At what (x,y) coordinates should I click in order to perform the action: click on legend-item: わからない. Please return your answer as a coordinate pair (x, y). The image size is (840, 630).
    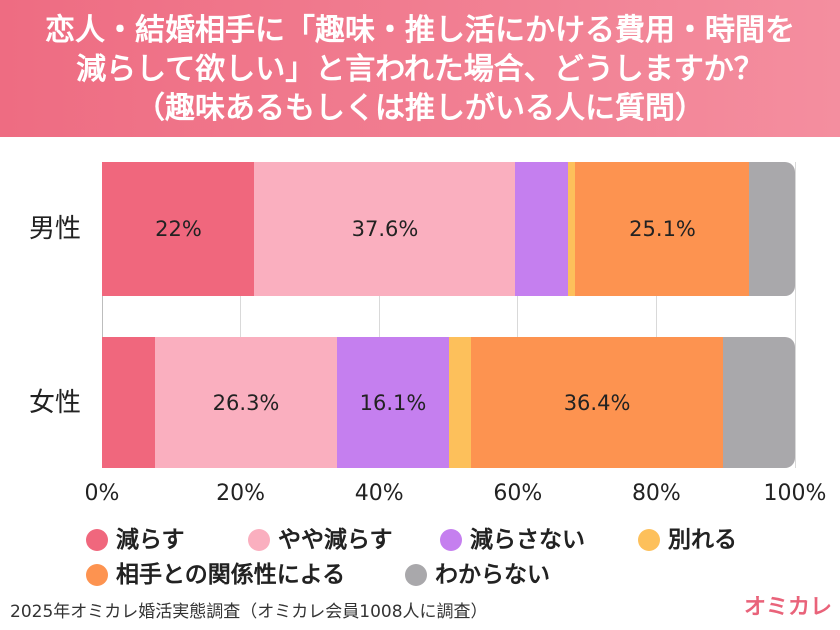
    Looking at the image, I should click on (477, 575).